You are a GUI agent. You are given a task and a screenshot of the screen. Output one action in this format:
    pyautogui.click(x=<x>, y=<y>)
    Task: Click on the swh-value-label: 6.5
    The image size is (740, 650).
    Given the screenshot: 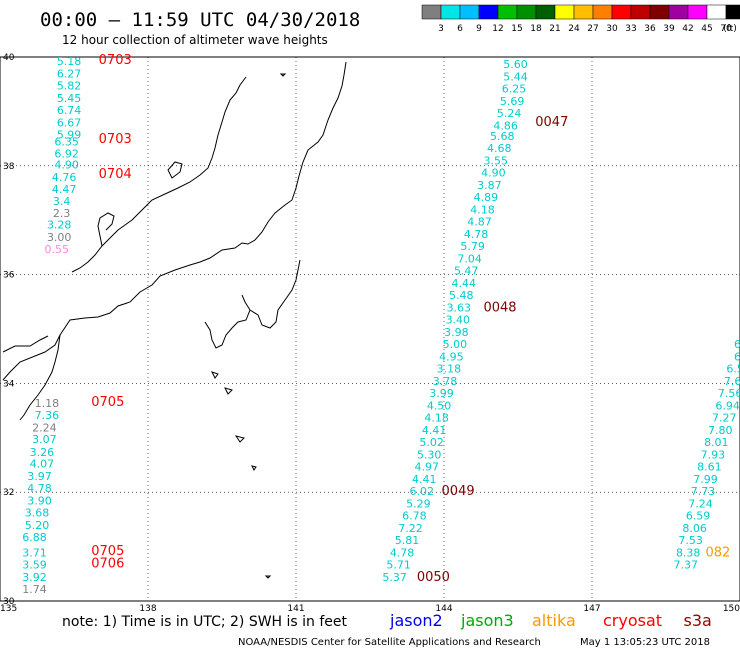 What is the action you would take?
    pyautogui.click(x=733, y=369)
    